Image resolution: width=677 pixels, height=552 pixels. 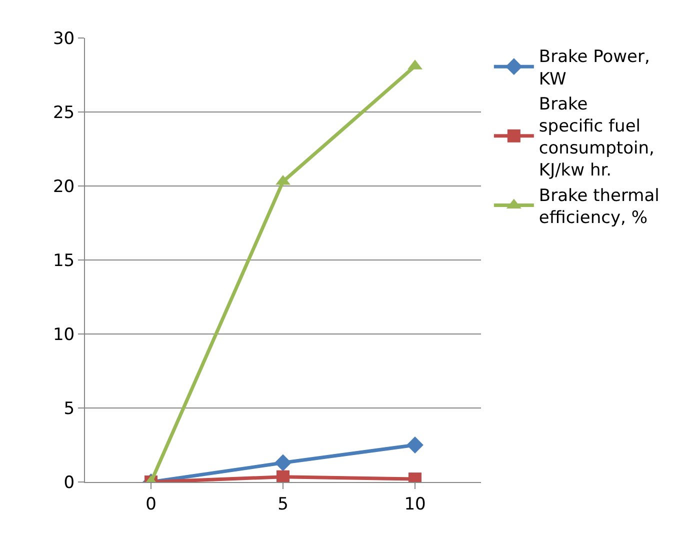 I want to click on legend-label: Brake specific fuel consumptoin, KJ/kw hr., so click(x=596, y=137).